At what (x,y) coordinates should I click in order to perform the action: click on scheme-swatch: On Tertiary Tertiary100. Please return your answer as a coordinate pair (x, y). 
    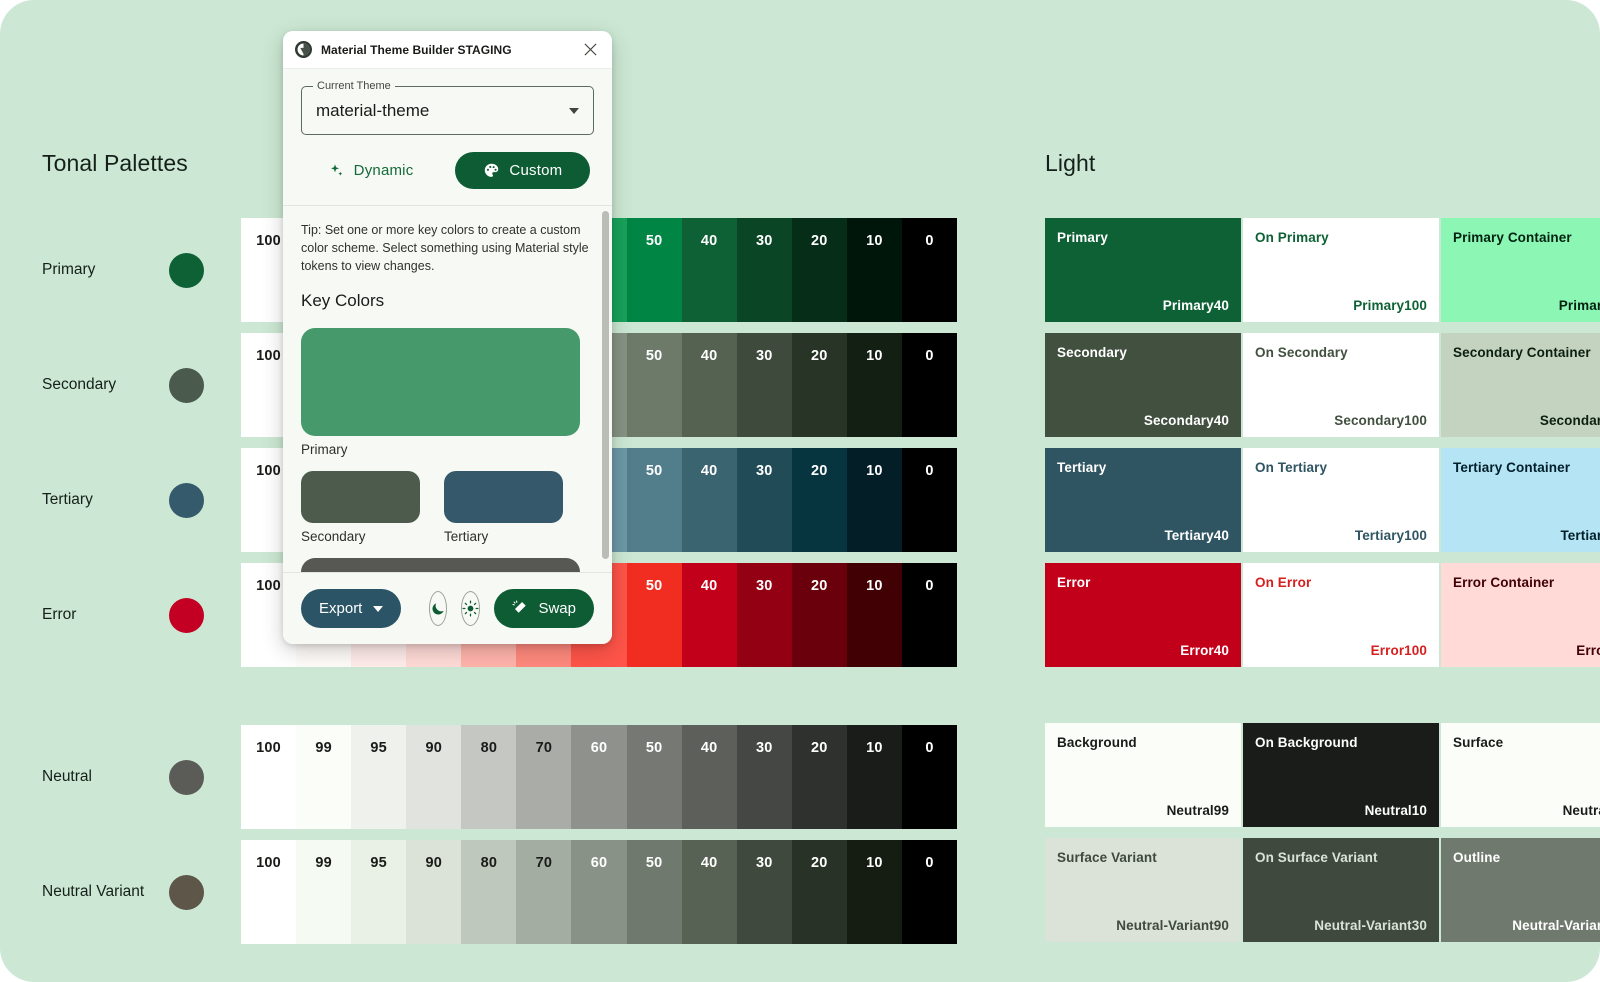
    Looking at the image, I should click on (1341, 500).